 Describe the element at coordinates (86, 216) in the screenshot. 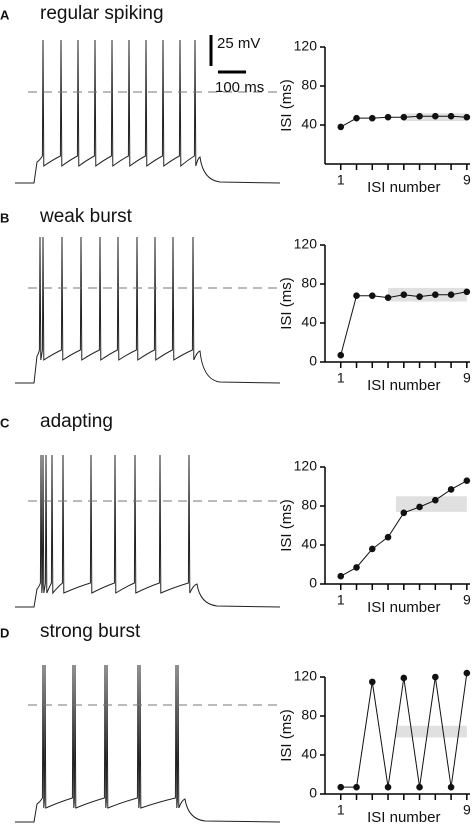

I see `panel-title: weak burst` at that location.